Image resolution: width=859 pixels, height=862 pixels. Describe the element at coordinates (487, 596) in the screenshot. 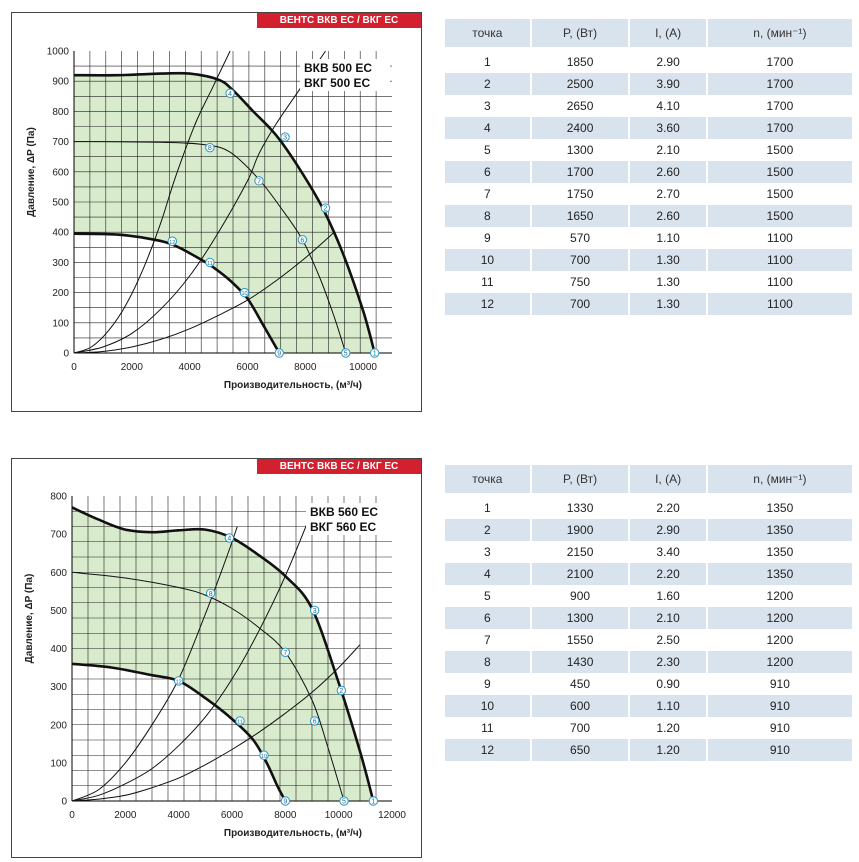

I see `table-cell: 5` at that location.